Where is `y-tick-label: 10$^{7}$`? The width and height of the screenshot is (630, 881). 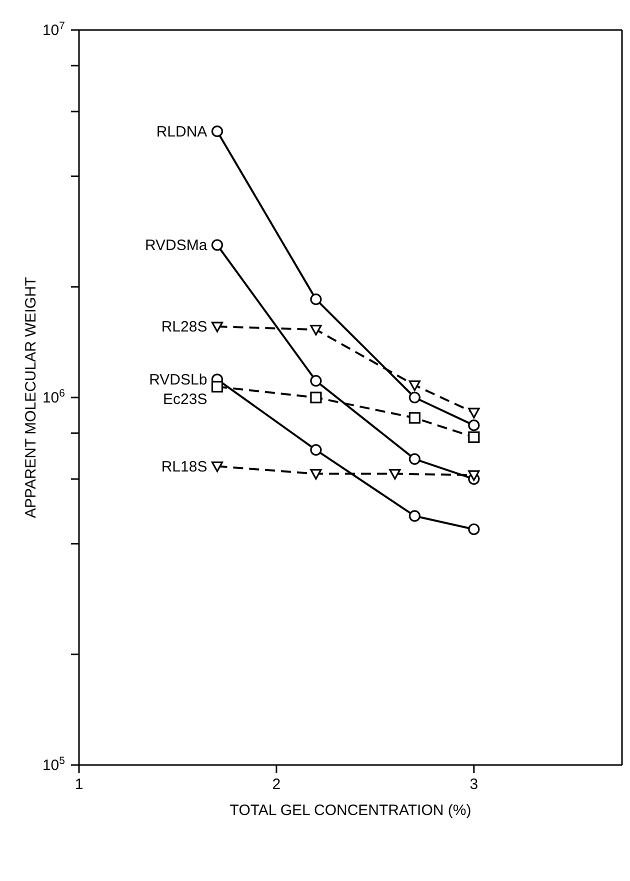 y-tick-label: 10$^{7}$ is located at coordinates (54, 29).